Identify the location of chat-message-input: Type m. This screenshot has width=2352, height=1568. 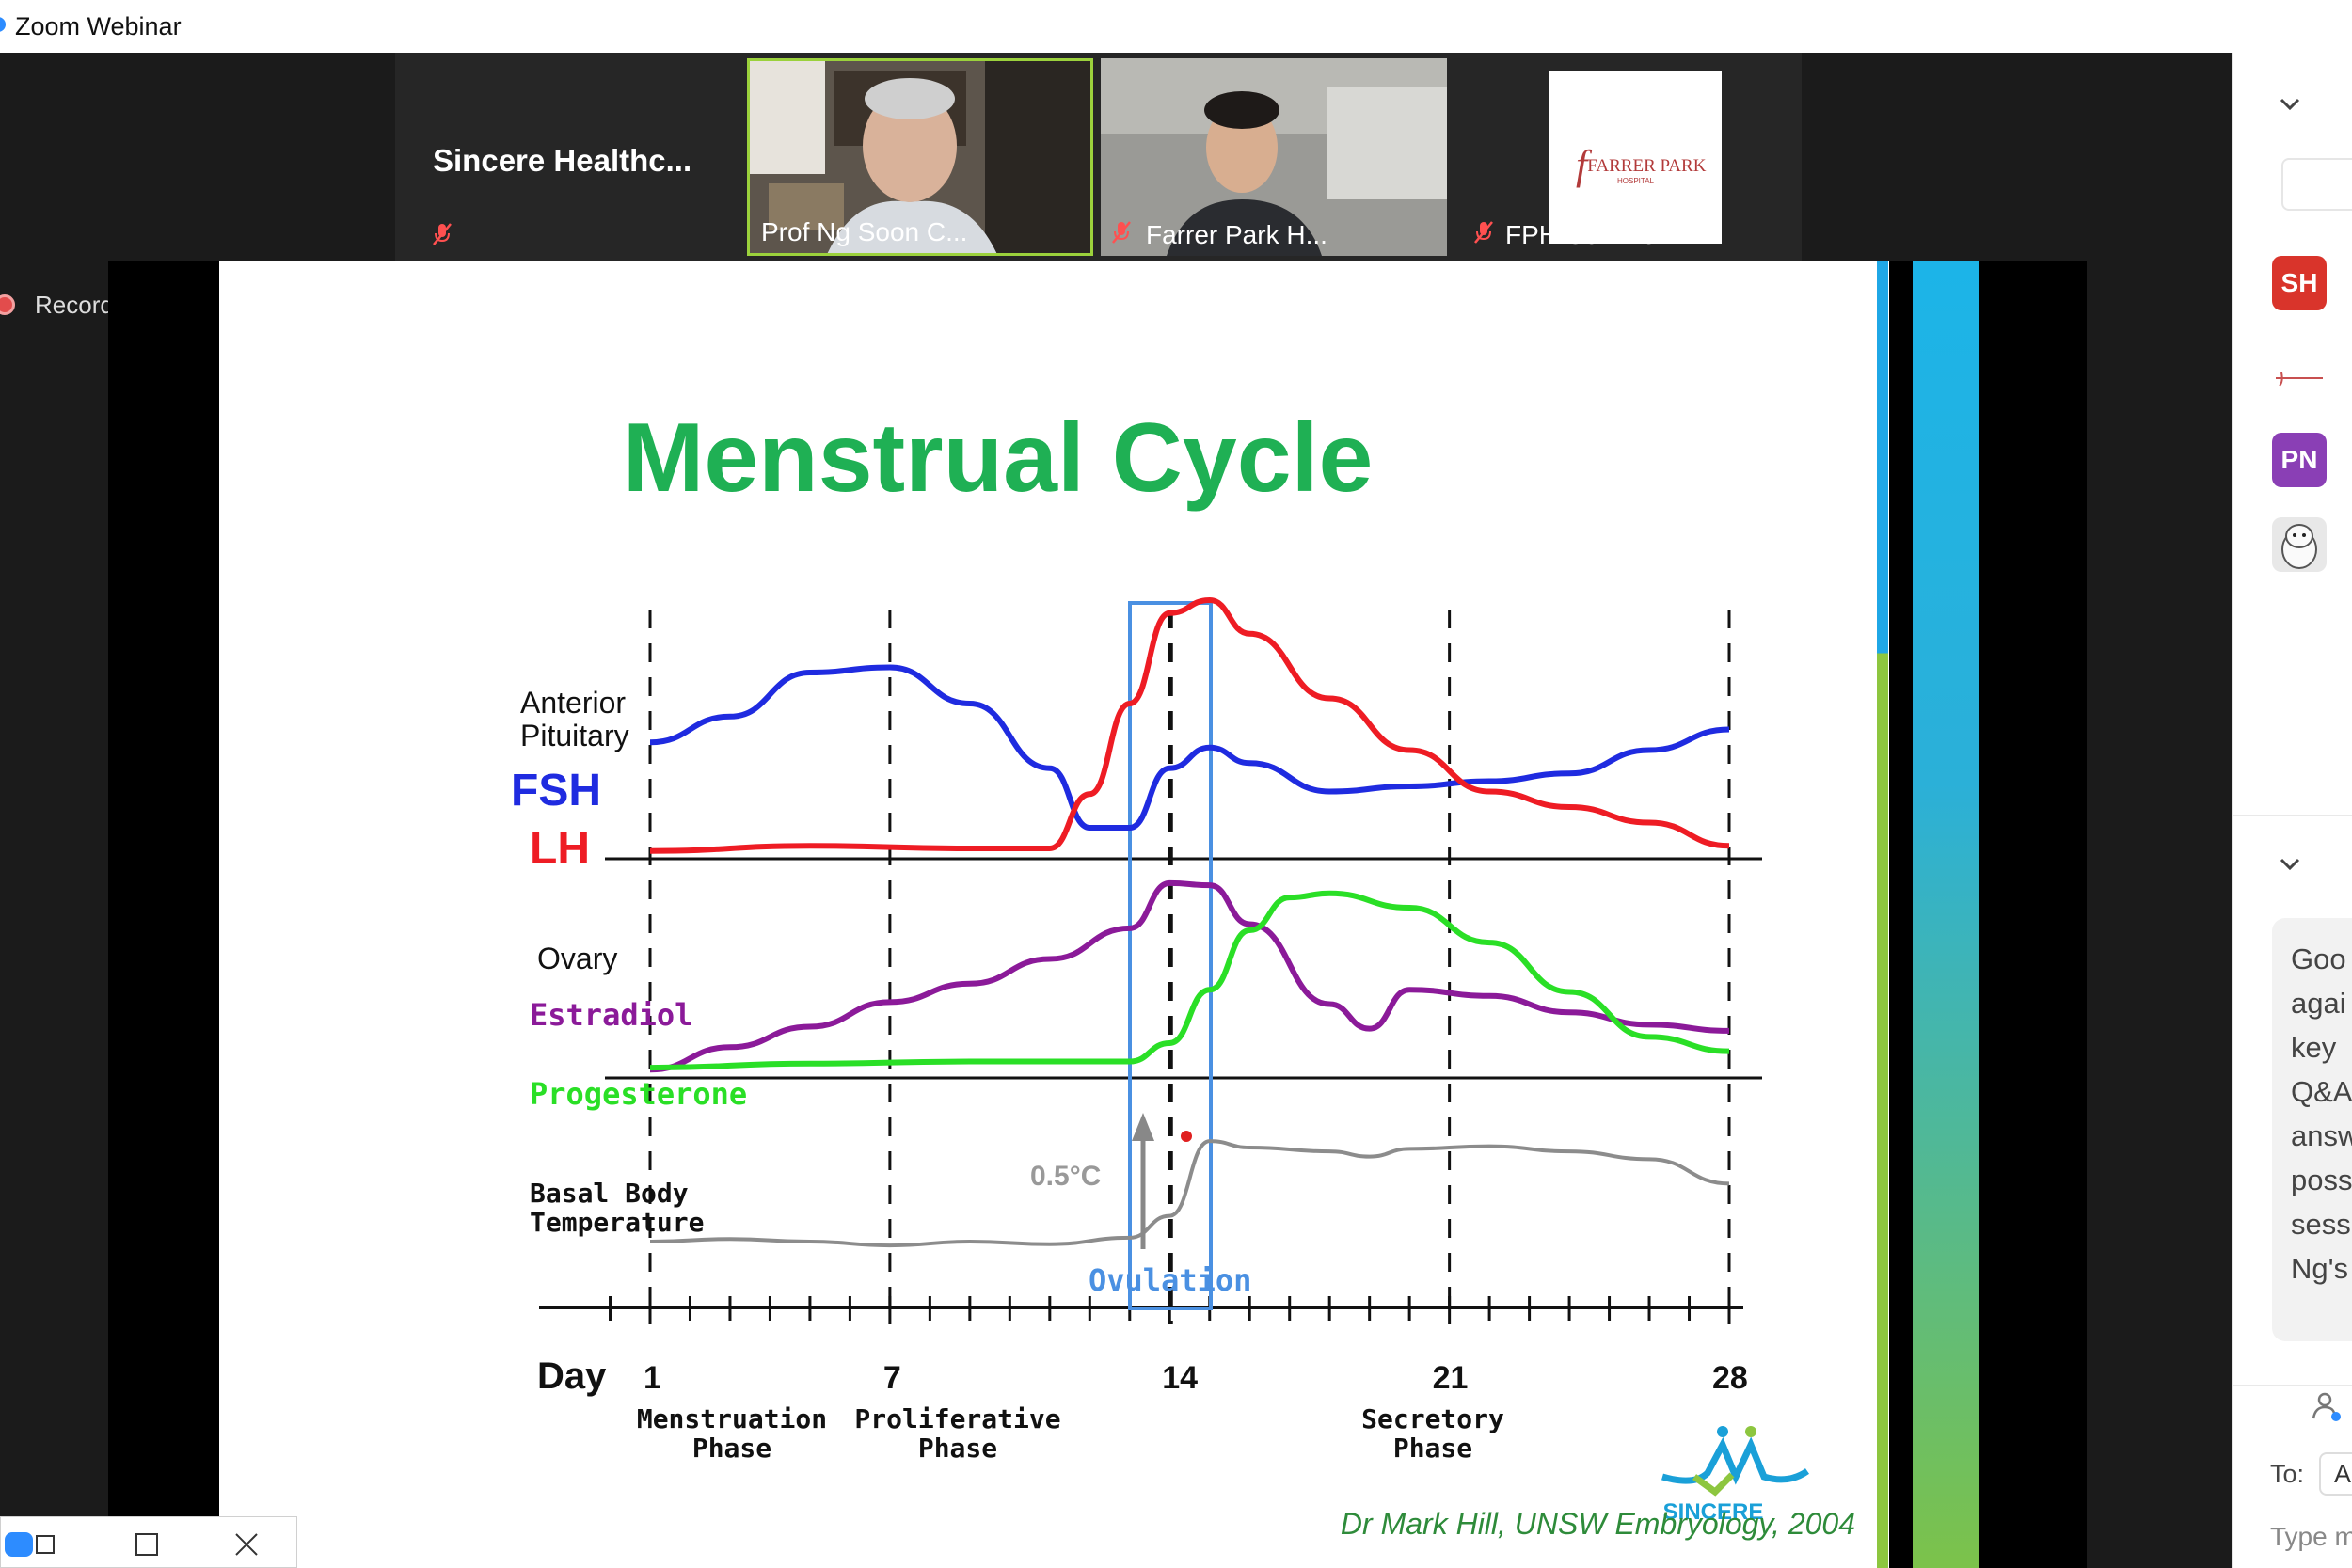
(2311, 1536).